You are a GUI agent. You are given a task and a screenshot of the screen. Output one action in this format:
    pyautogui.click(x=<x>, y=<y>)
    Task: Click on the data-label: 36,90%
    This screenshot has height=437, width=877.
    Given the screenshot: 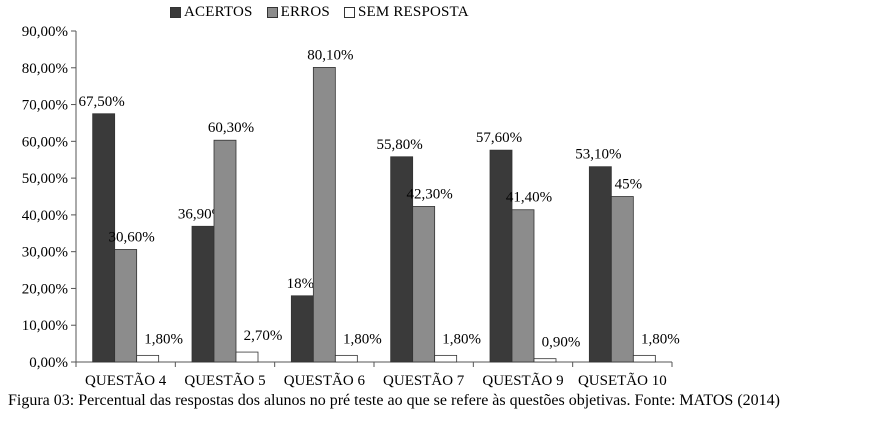 What is the action you would take?
    pyautogui.click(x=201, y=214)
    